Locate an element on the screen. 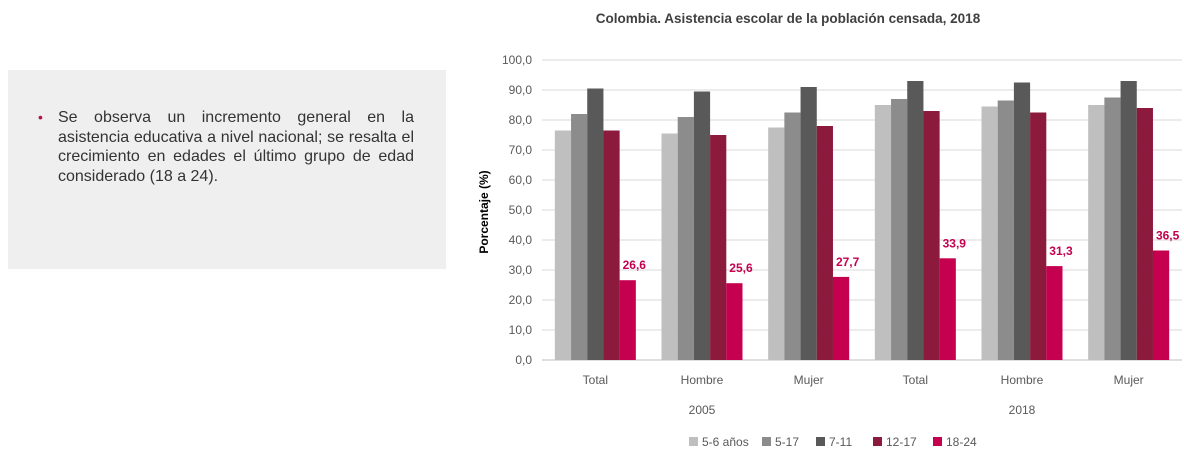 This screenshot has width=1184, height=456. data-label: 26,6 is located at coordinates (635, 265).